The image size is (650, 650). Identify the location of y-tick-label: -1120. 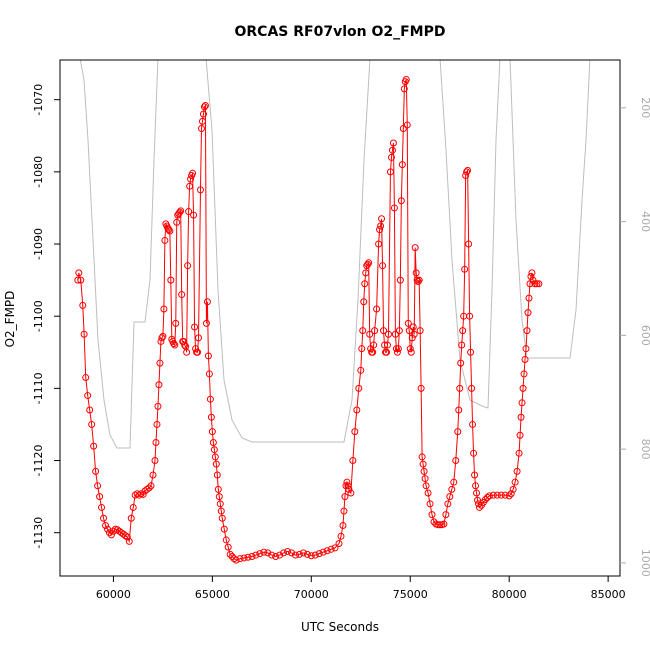
(38, 461).